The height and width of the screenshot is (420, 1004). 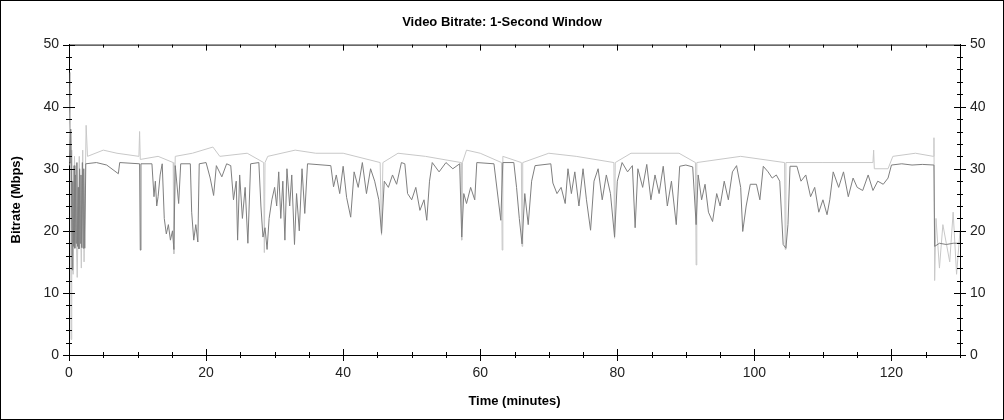 What do you see at coordinates (55, 353) in the screenshot?
I see `y-tick-label: 0` at bounding box center [55, 353].